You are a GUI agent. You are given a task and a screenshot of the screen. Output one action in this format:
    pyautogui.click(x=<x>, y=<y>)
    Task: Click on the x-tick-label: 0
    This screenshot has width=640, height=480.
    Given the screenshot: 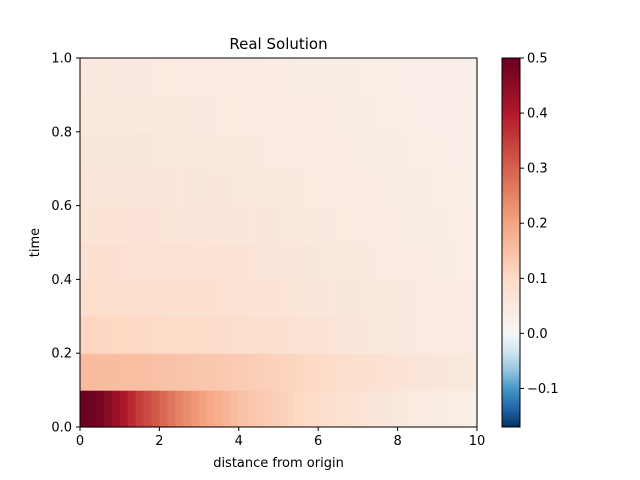 What is the action you would take?
    pyautogui.click(x=80, y=441)
    